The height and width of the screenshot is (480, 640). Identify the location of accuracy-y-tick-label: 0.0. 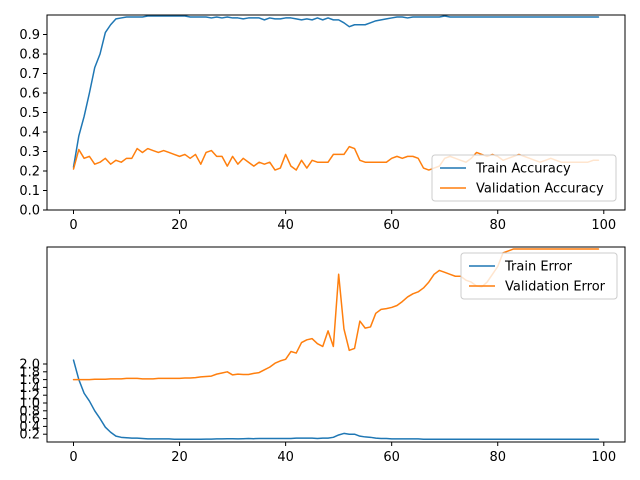
(29, 211).